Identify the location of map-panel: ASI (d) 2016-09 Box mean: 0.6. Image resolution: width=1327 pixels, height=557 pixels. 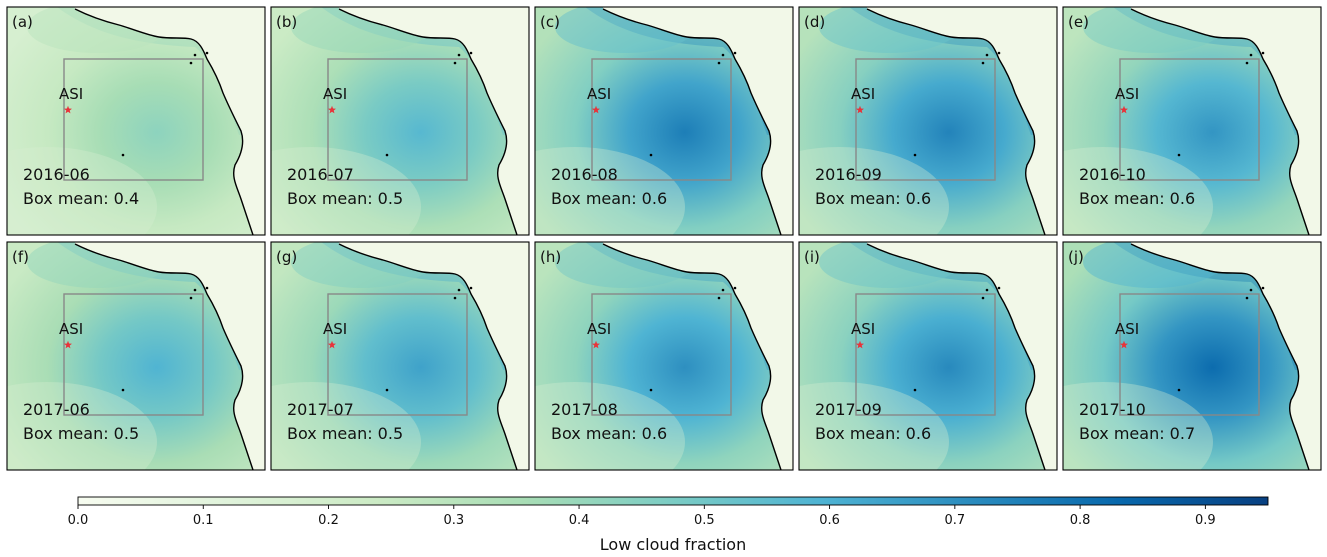
(928, 121).